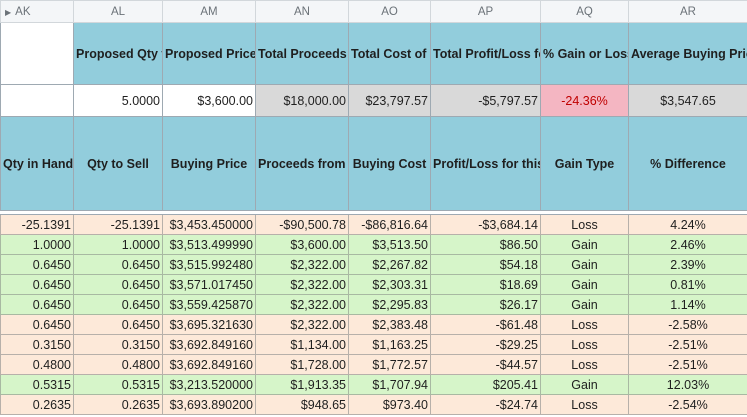 This screenshot has height=417, width=747. What do you see at coordinates (118, 53) in the screenshot?
I see `proposed-qty-header: Proposed Qty to Sell` at bounding box center [118, 53].